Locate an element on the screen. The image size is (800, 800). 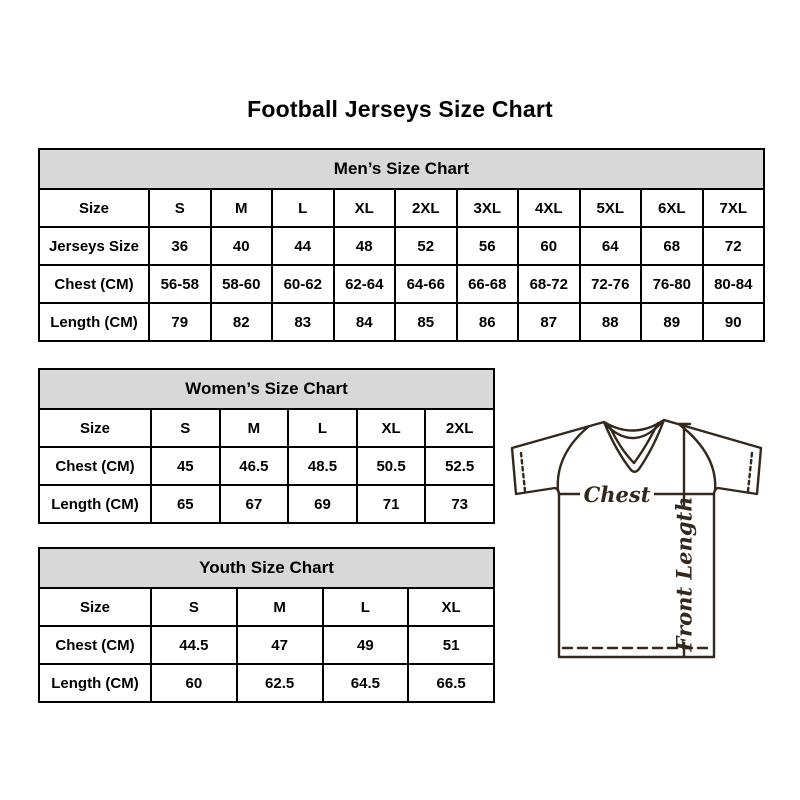
table-cell: 52 is located at coordinates (426, 246).